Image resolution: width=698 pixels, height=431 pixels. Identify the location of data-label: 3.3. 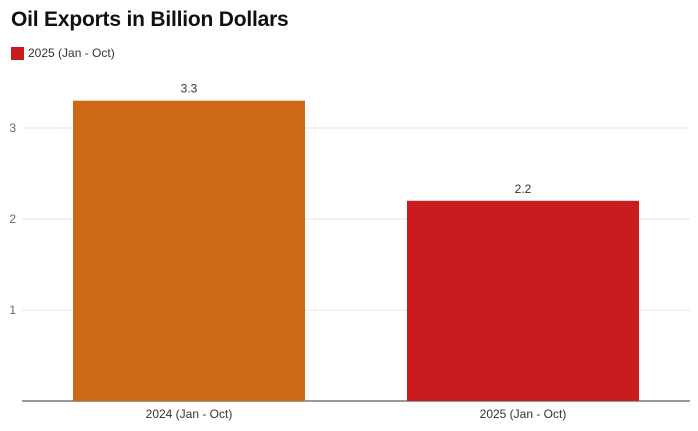
(189, 89).